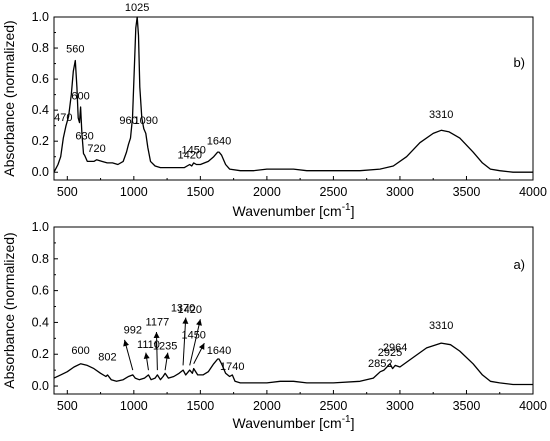  What do you see at coordinates (519, 62) in the screenshot?
I see `panel-tag: b)` at bounding box center [519, 62].